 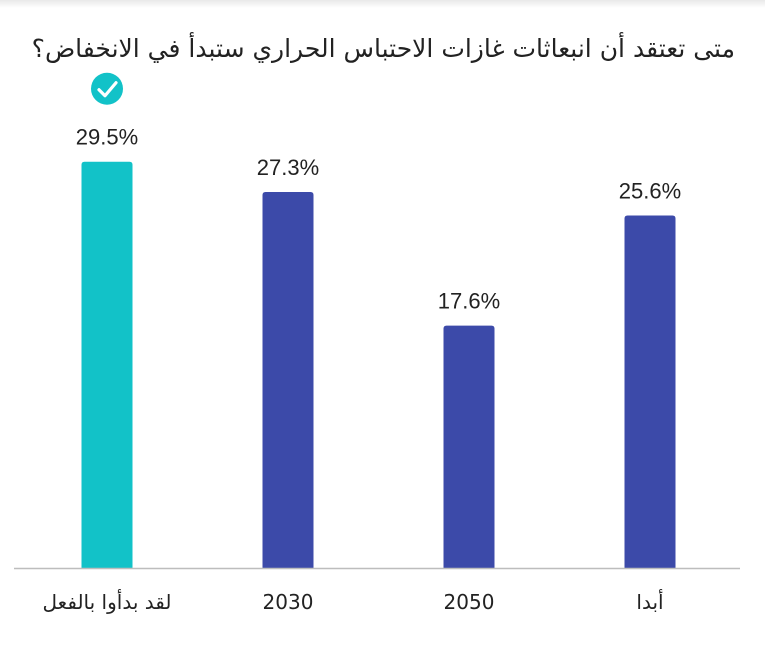 I want to click on category-label-0: لقد بدأوا بالفعل, so click(x=107, y=601).